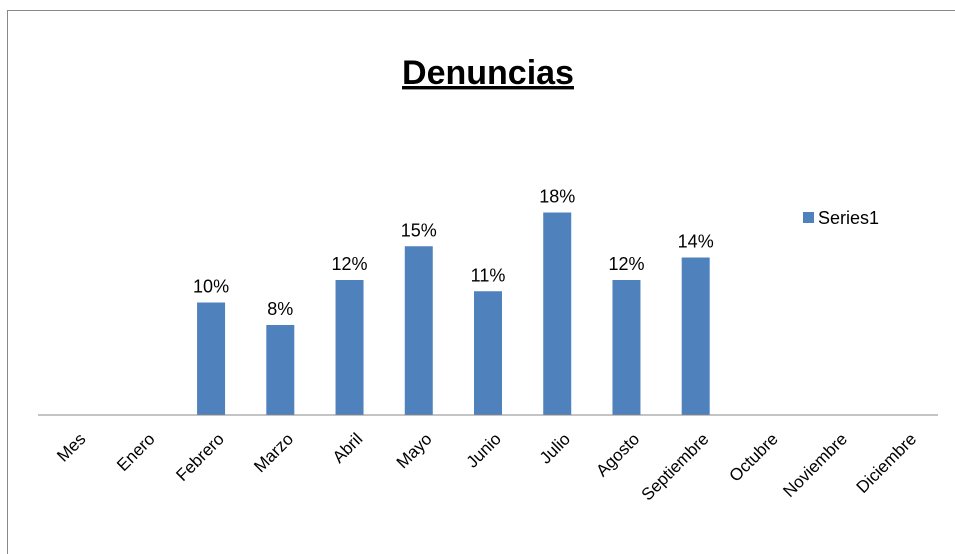 This screenshot has width=955, height=554. What do you see at coordinates (557, 197) in the screenshot?
I see `data-label: 18%` at bounding box center [557, 197].